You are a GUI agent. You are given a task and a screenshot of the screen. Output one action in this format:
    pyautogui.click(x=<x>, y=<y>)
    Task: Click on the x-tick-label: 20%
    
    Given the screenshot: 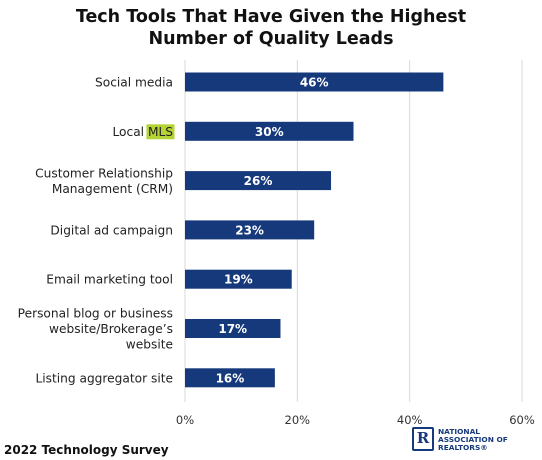 What is the action you would take?
    pyautogui.click(x=298, y=420)
    